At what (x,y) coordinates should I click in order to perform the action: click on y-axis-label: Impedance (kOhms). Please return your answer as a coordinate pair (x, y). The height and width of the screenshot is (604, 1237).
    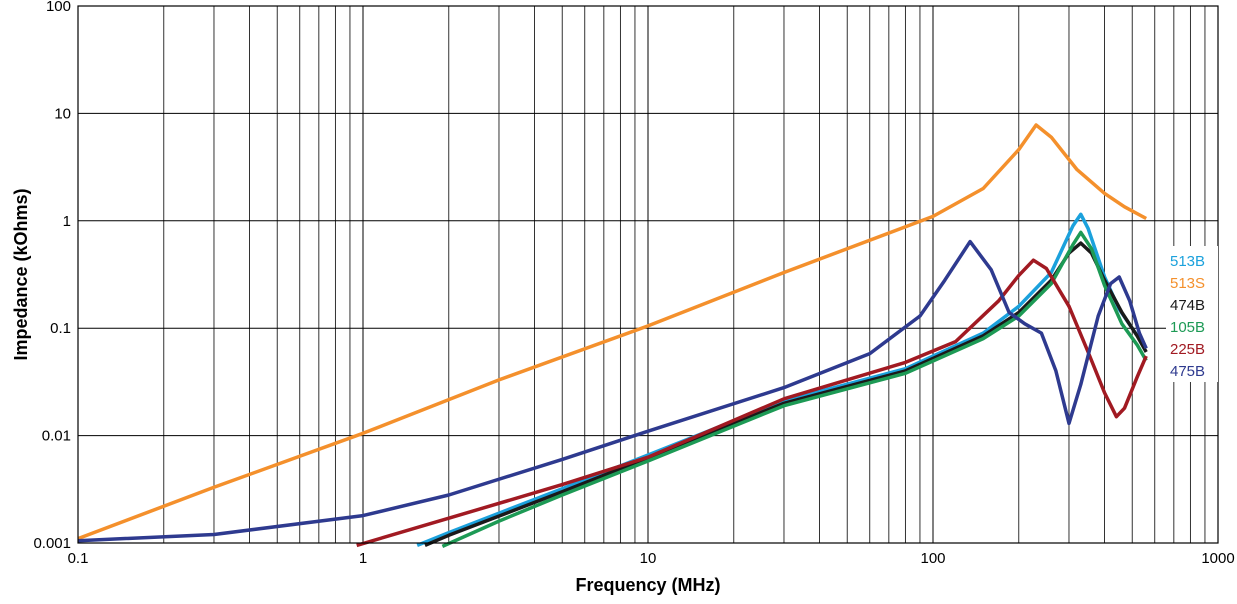
    Looking at the image, I should click on (21, 274).